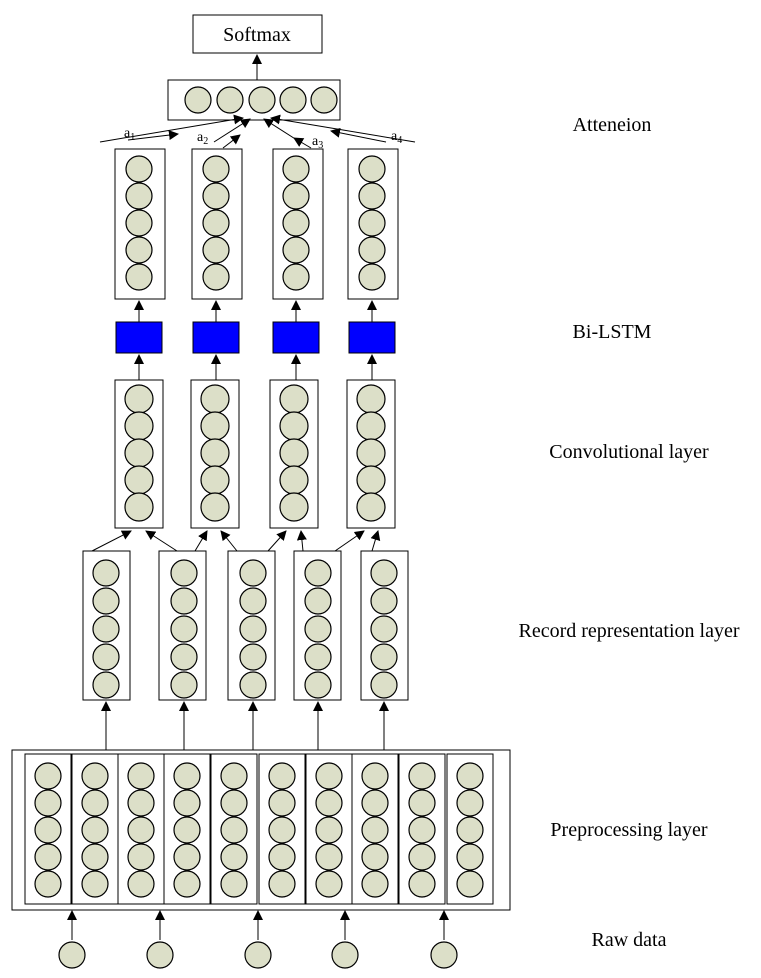  Describe the element at coordinates (202, 138) in the screenshot. I see `attention-weight-a2: a2` at that location.